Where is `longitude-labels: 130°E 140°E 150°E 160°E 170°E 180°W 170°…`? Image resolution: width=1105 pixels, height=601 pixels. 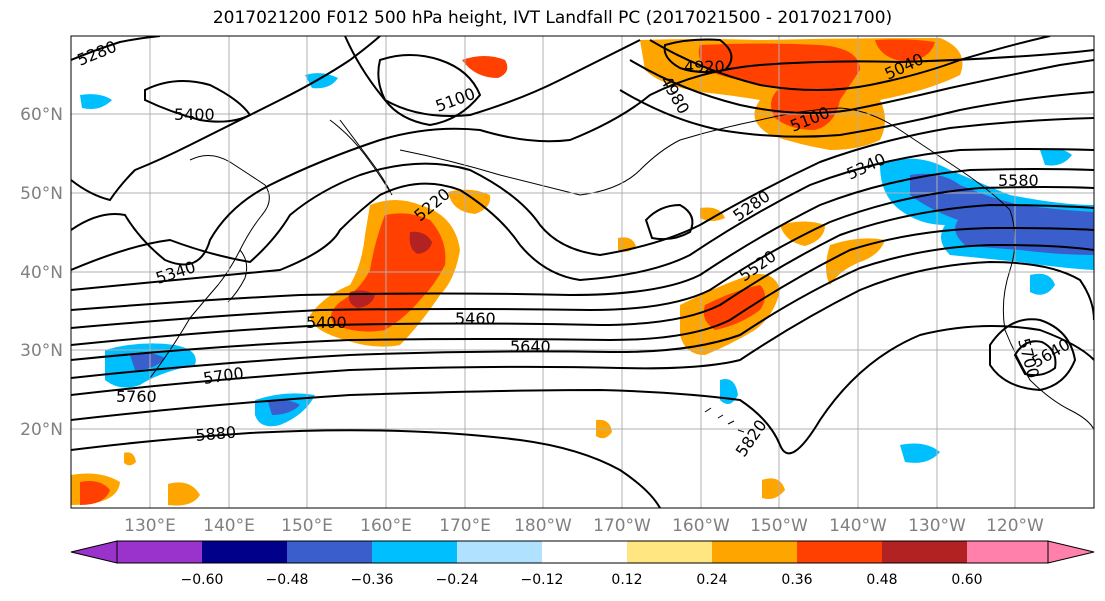
longitude-labels: 130°E 140°E 150°E 160°E 170°E 180°W 170°… is located at coordinates (584, 526).